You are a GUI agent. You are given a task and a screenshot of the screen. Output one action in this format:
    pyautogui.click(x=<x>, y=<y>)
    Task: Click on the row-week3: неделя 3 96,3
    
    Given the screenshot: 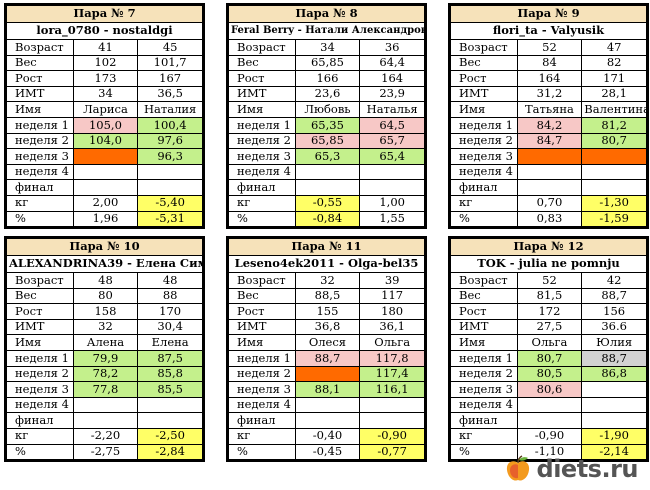 What is the action you would take?
    pyautogui.click(x=104, y=156)
    